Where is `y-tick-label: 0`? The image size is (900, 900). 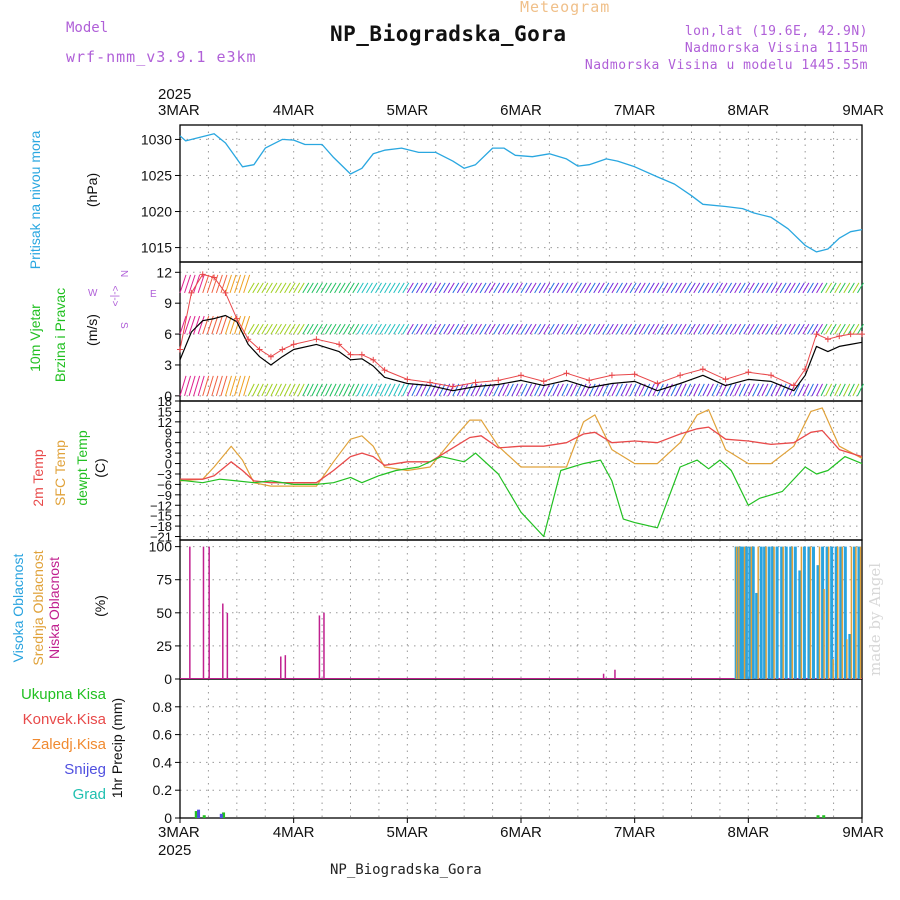
y-tick-label: 0 is located at coordinates (168, 396).